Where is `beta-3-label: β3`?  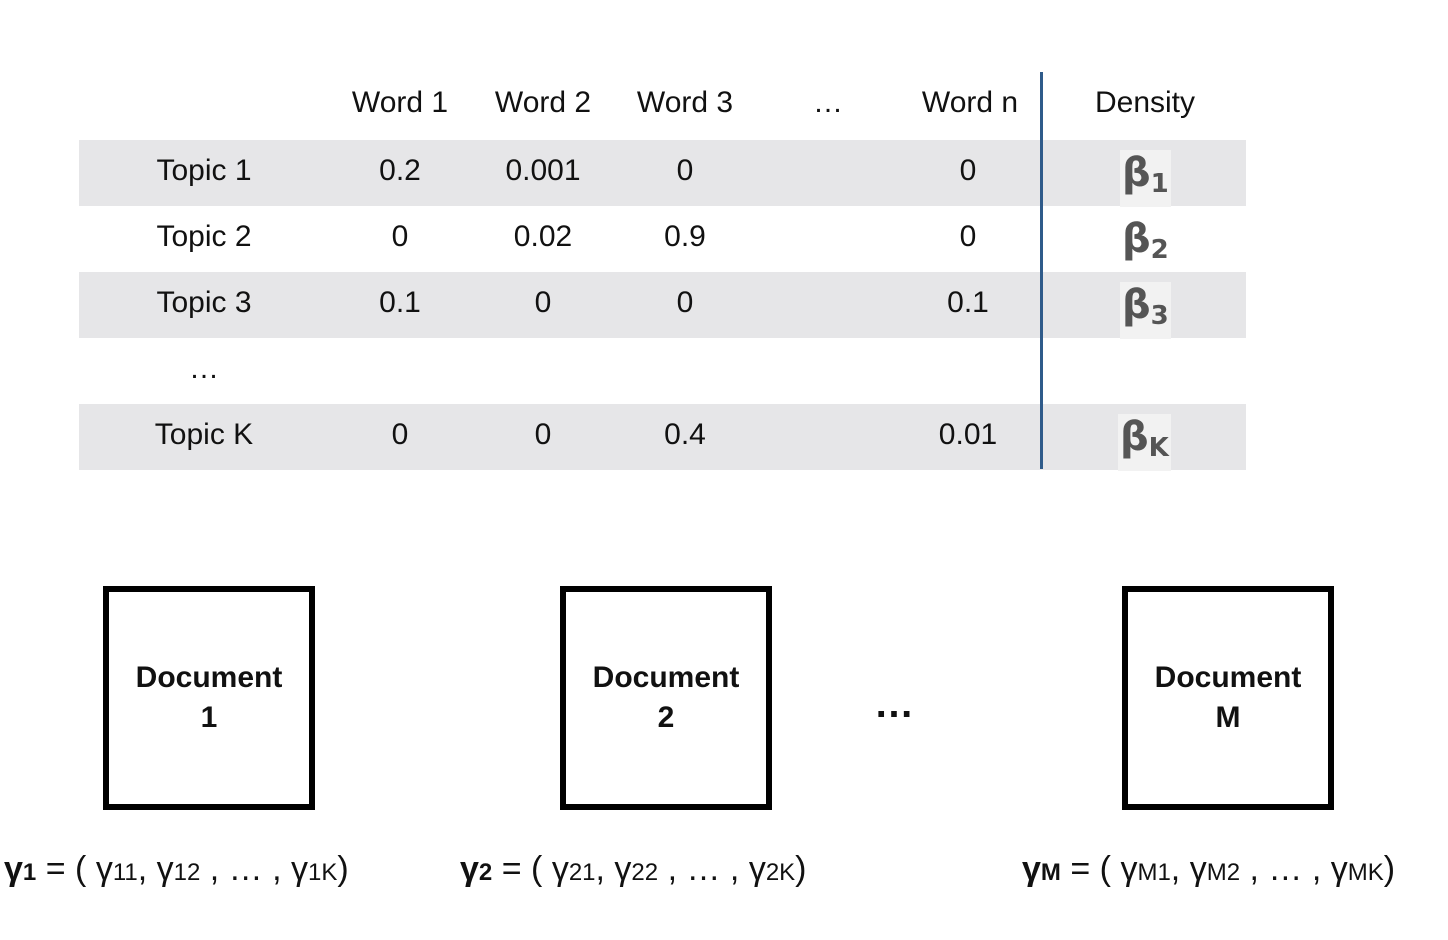
beta-3-label: β3 is located at coordinates (1145, 310).